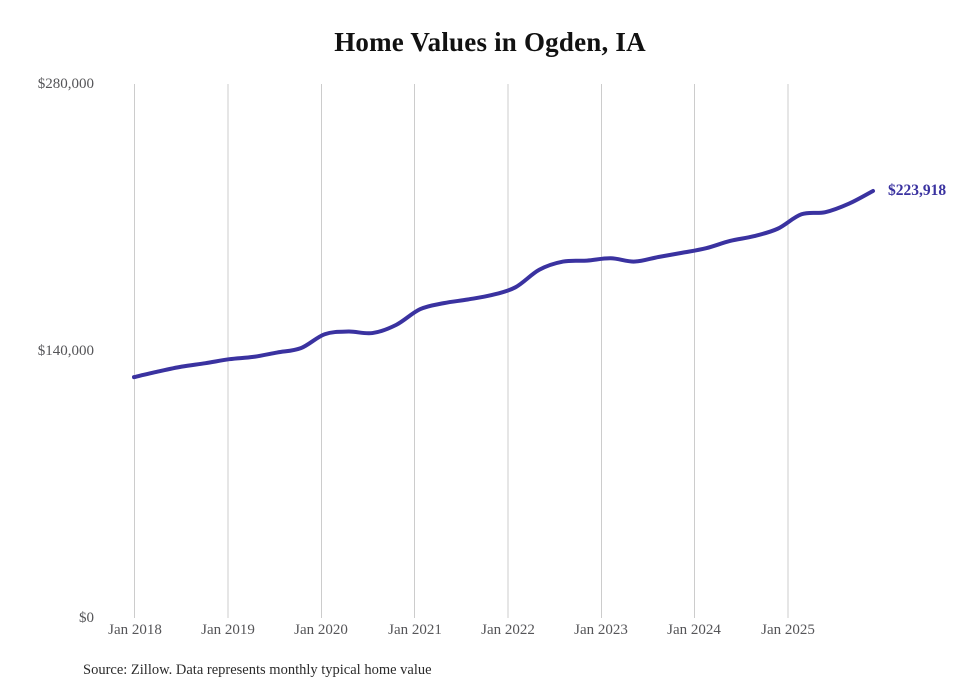 Image resolution: width=980 pixels, height=699 pixels. What do you see at coordinates (601, 630) in the screenshot?
I see `x-axis-tick-jan-2023: Jan 2023` at bounding box center [601, 630].